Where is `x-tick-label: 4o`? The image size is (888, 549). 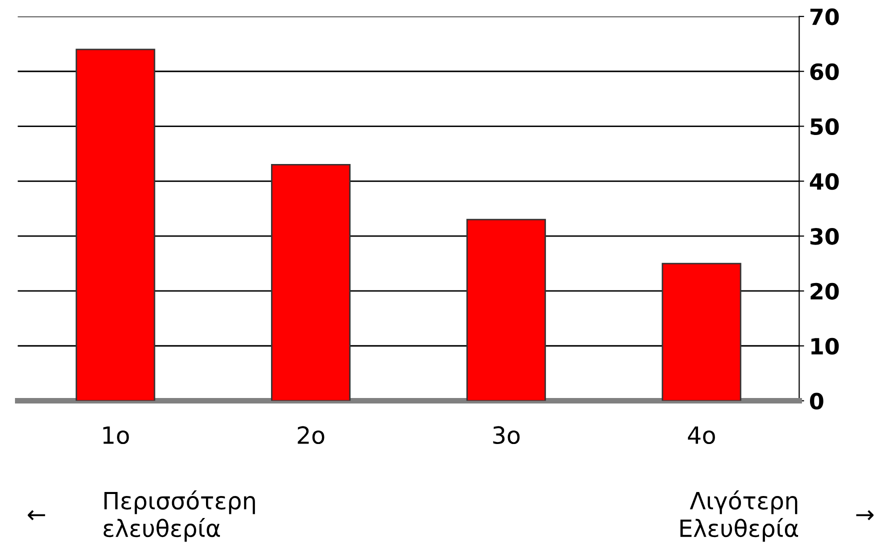
x-tick-label: 4o is located at coordinates (701, 435).